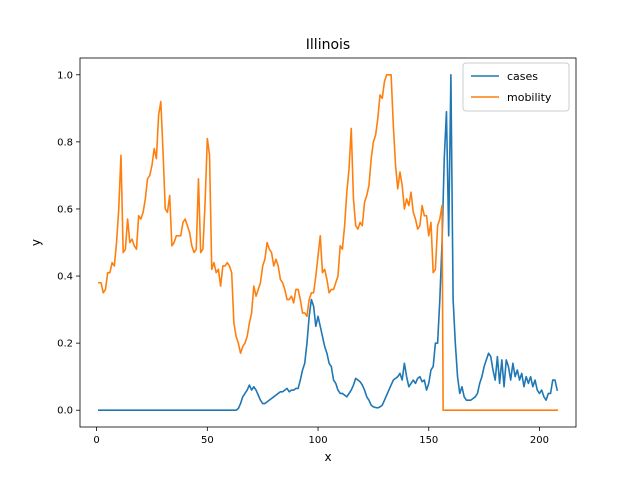 Image resolution: width=640 pixels, height=480 pixels. Describe the element at coordinates (428, 440) in the screenshot. I see `x-tick-label: 150` at that location.